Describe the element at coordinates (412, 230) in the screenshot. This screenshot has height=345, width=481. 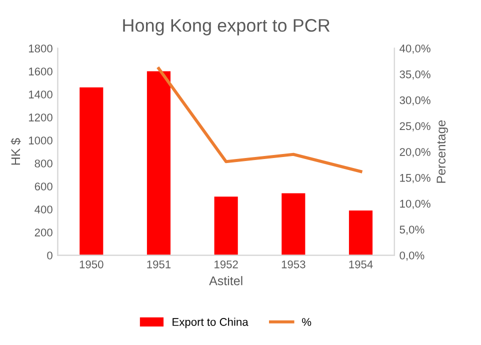
I see `y2-tick-label: 5,0%` at that location.